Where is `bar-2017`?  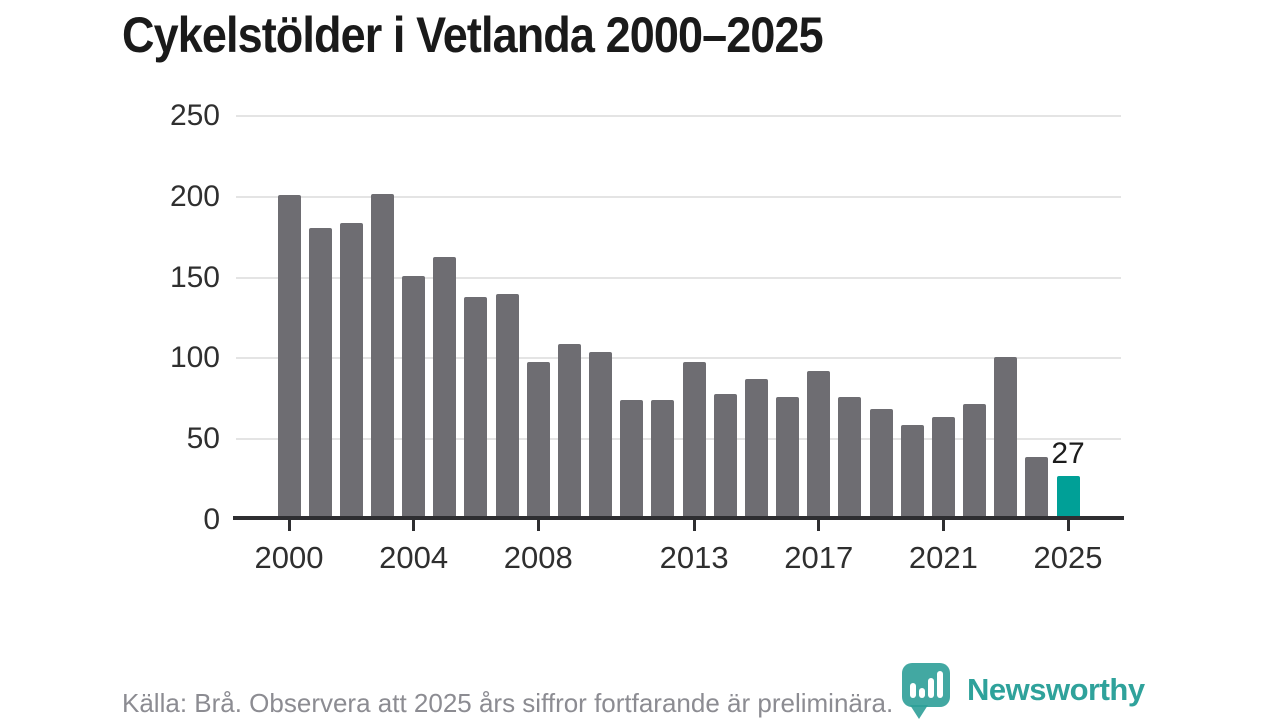
bar-2017 is located at coordinates (819, 445).